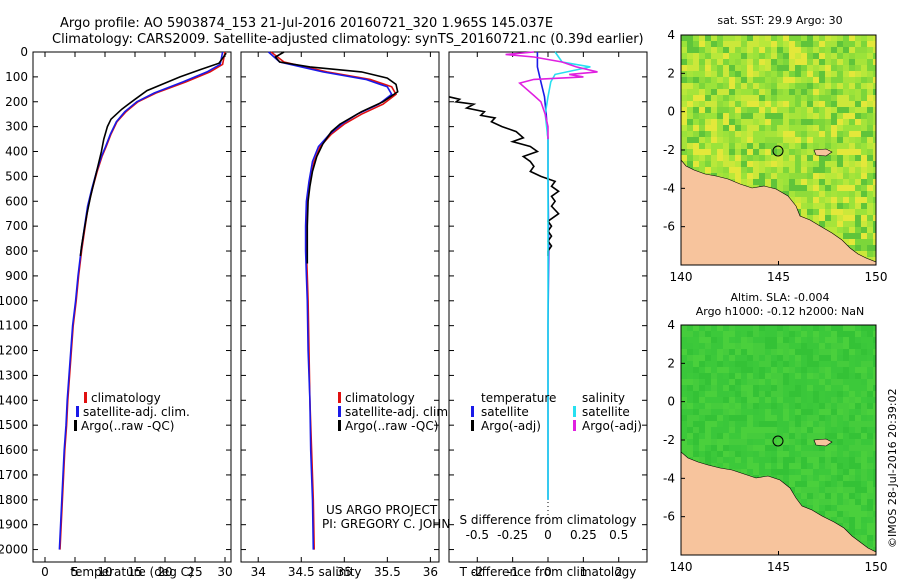 This screenshot has height=580, width=900. What do you see at coordinates (512, 535) in the screenshot?
I see `s-tick-label: -0.25` at bounding box center [512, 535].